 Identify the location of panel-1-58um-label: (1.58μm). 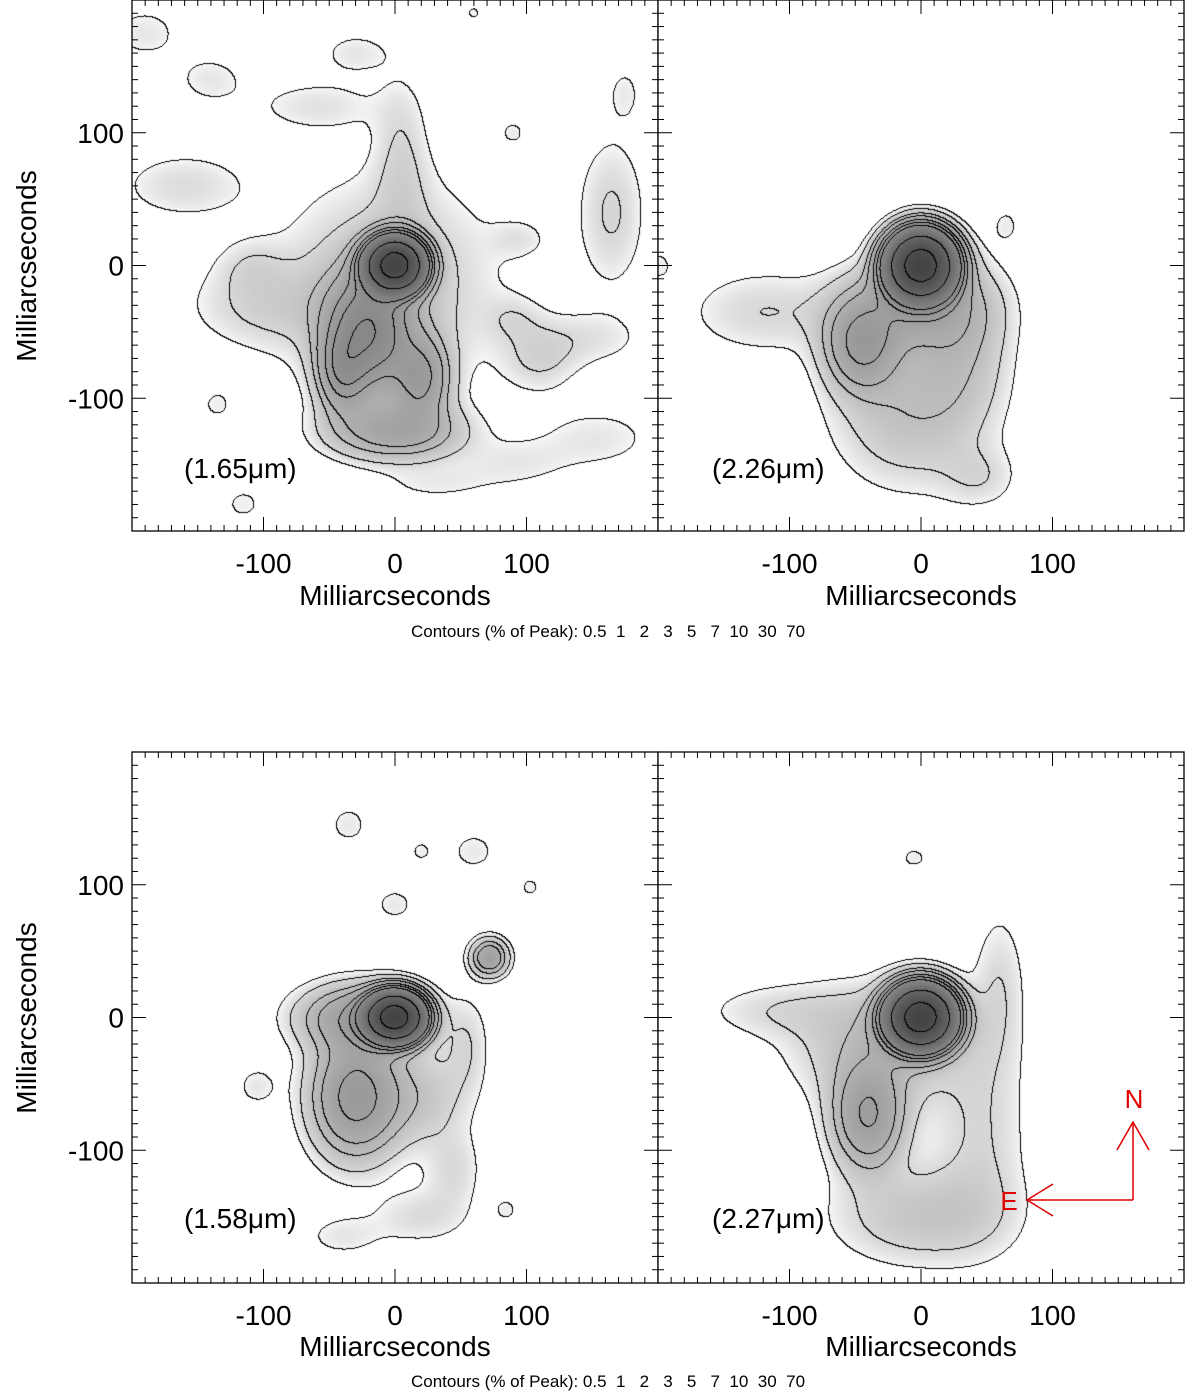
(240, 1218).